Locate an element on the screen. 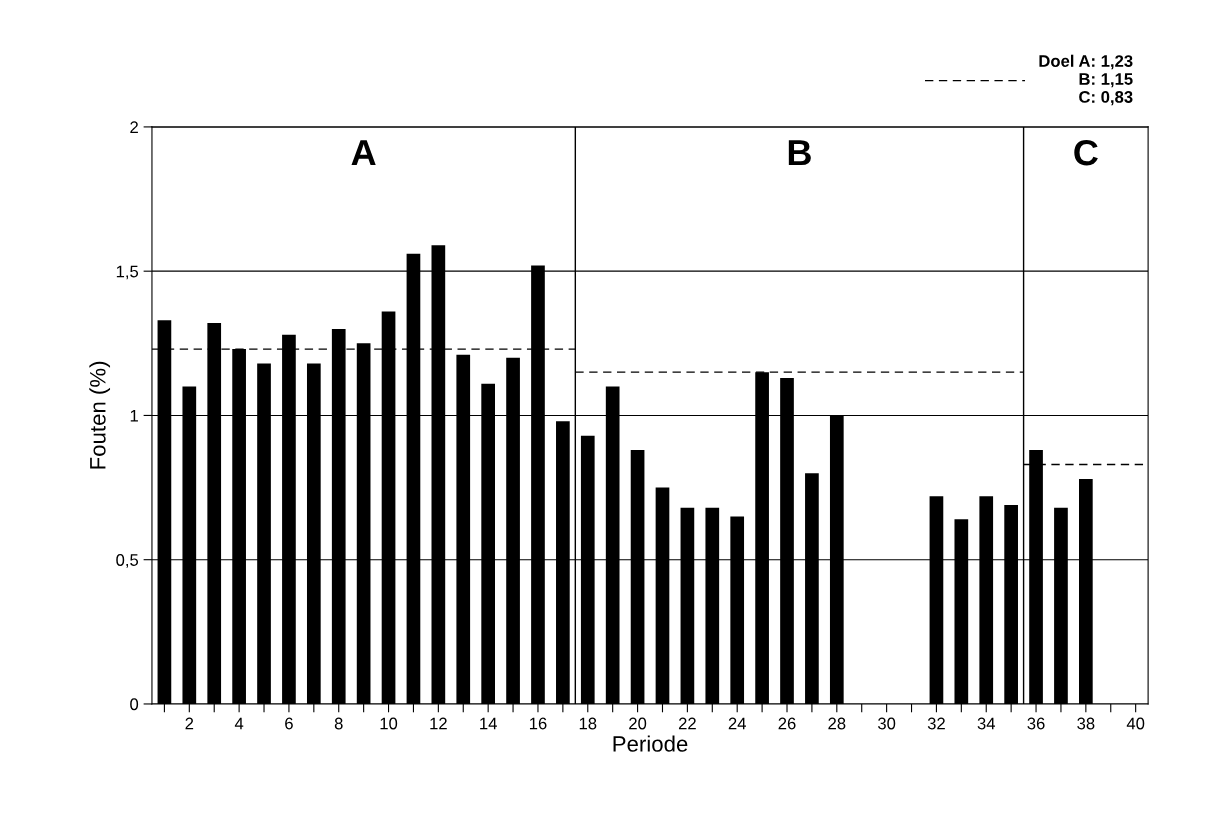  y-tick-label: 0 is located at coordinates (134, 704).